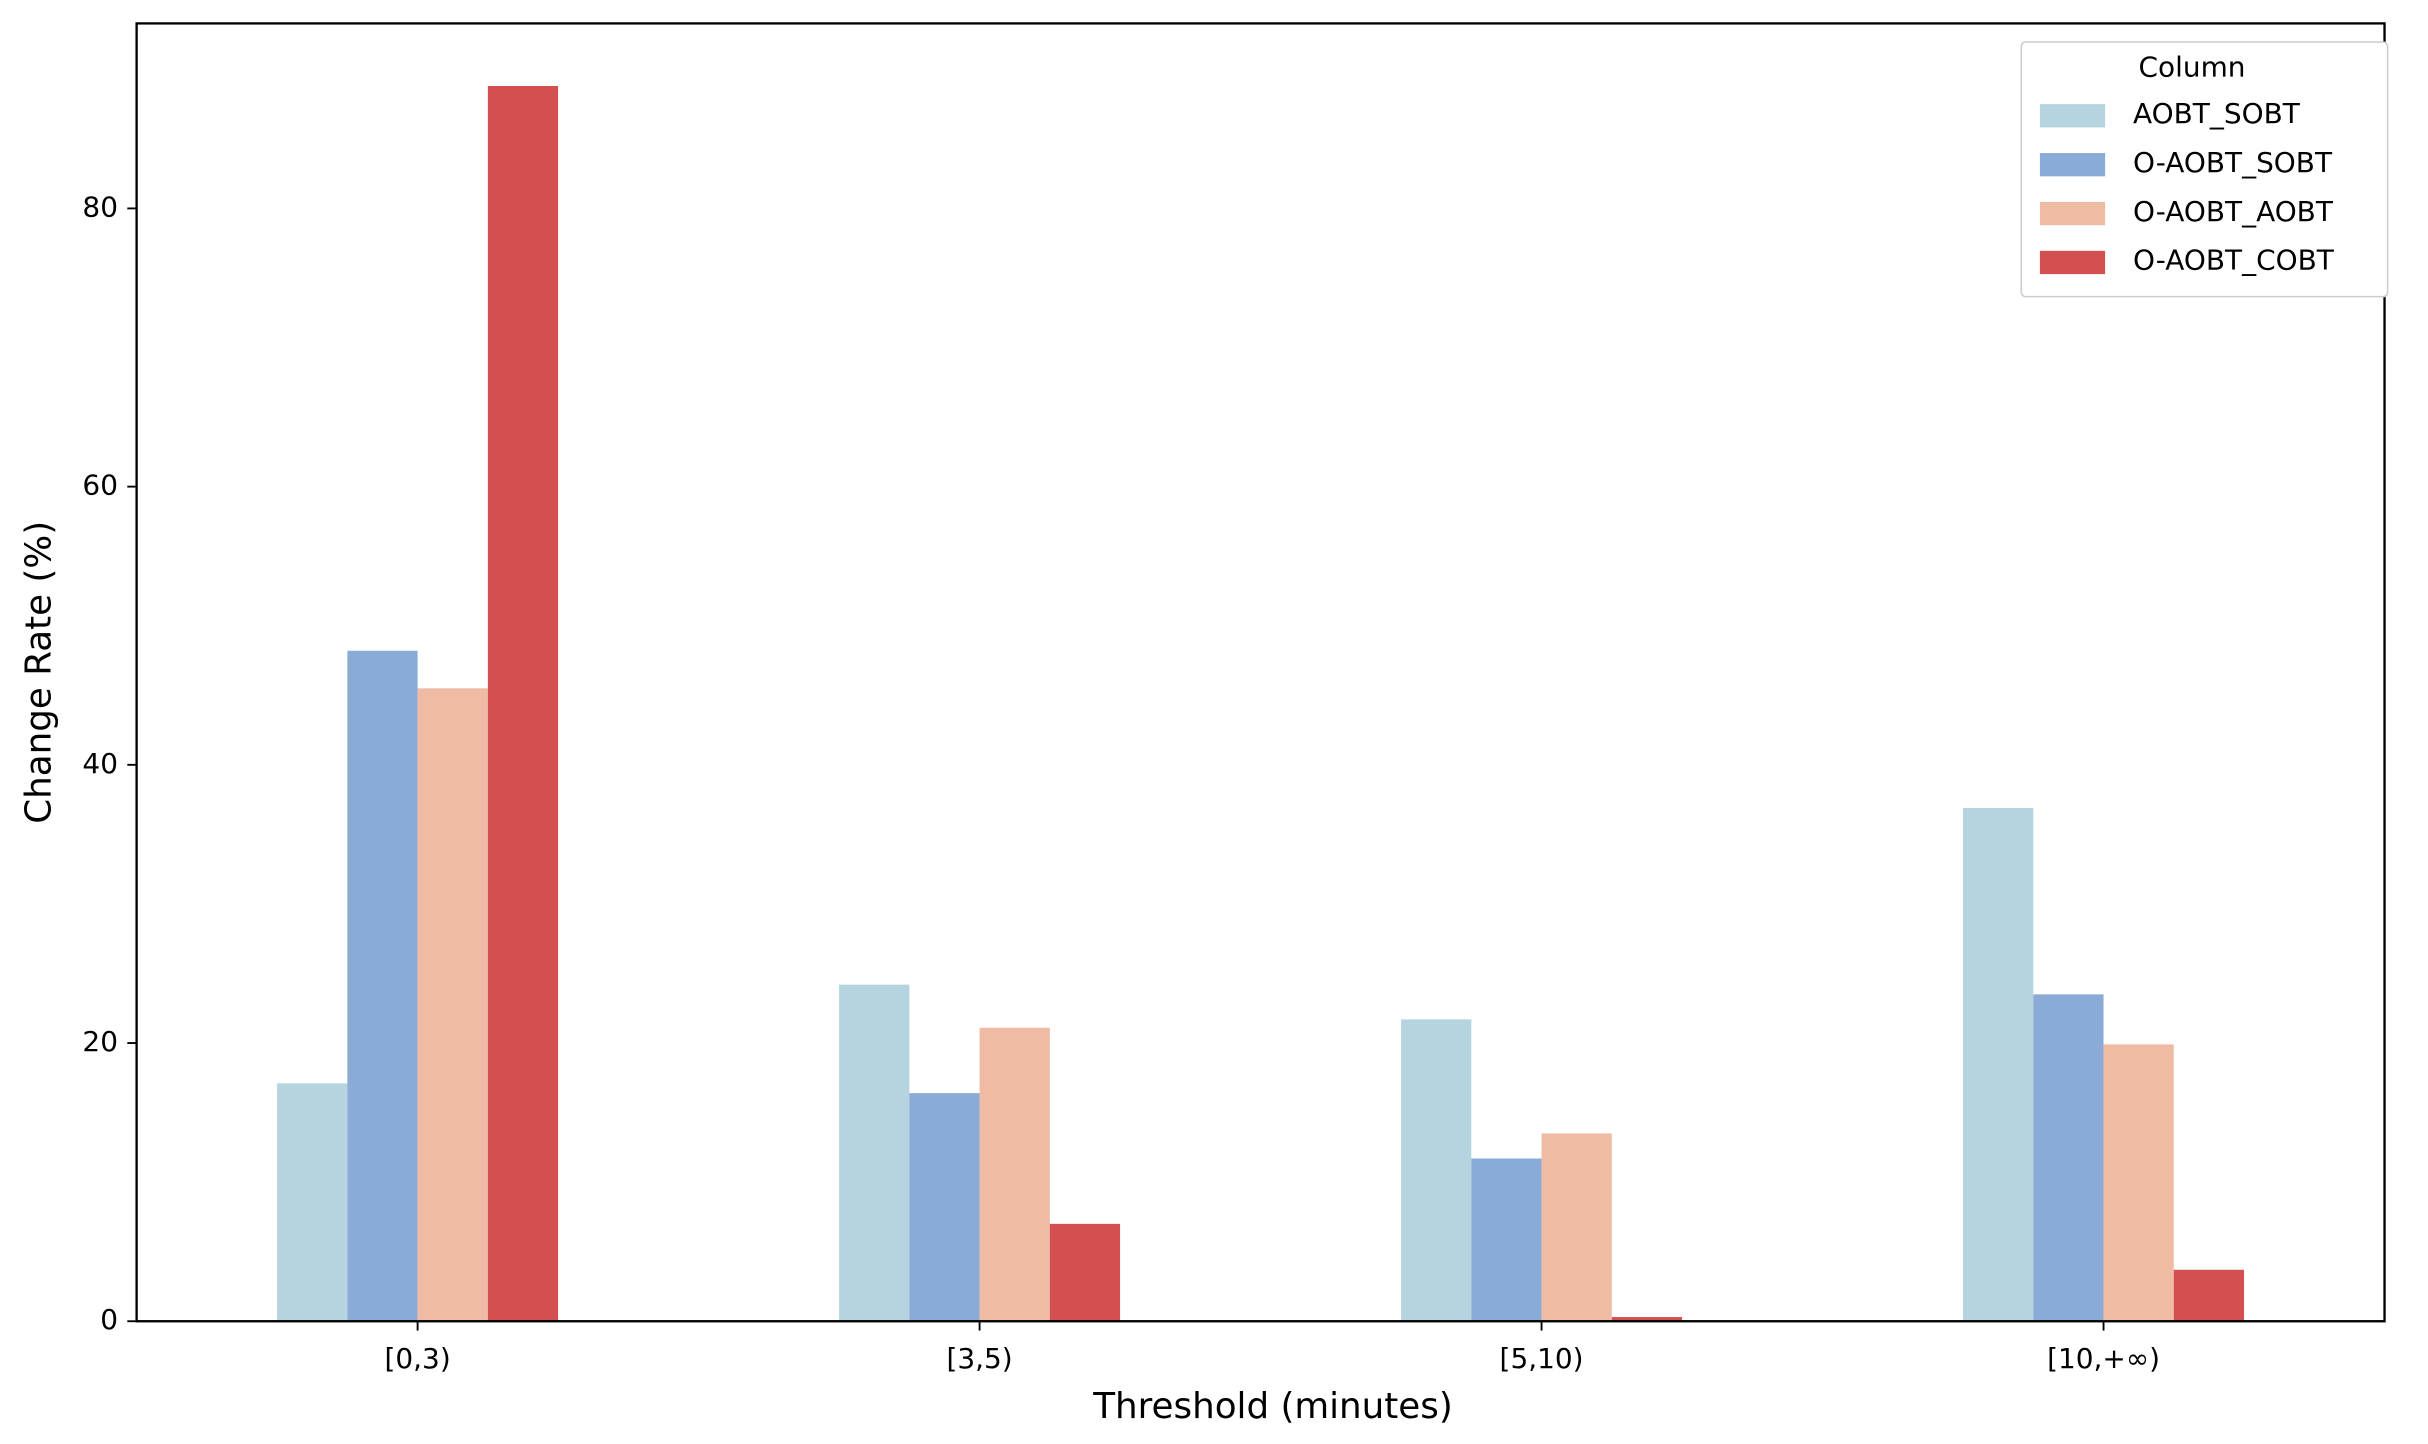 Image resolution: width=2428 pixels, height=1444 pixels. Describe the element at coordinates (417, 1358) in the screenshot. I see `x-tick-label: [0,3)` at that location.